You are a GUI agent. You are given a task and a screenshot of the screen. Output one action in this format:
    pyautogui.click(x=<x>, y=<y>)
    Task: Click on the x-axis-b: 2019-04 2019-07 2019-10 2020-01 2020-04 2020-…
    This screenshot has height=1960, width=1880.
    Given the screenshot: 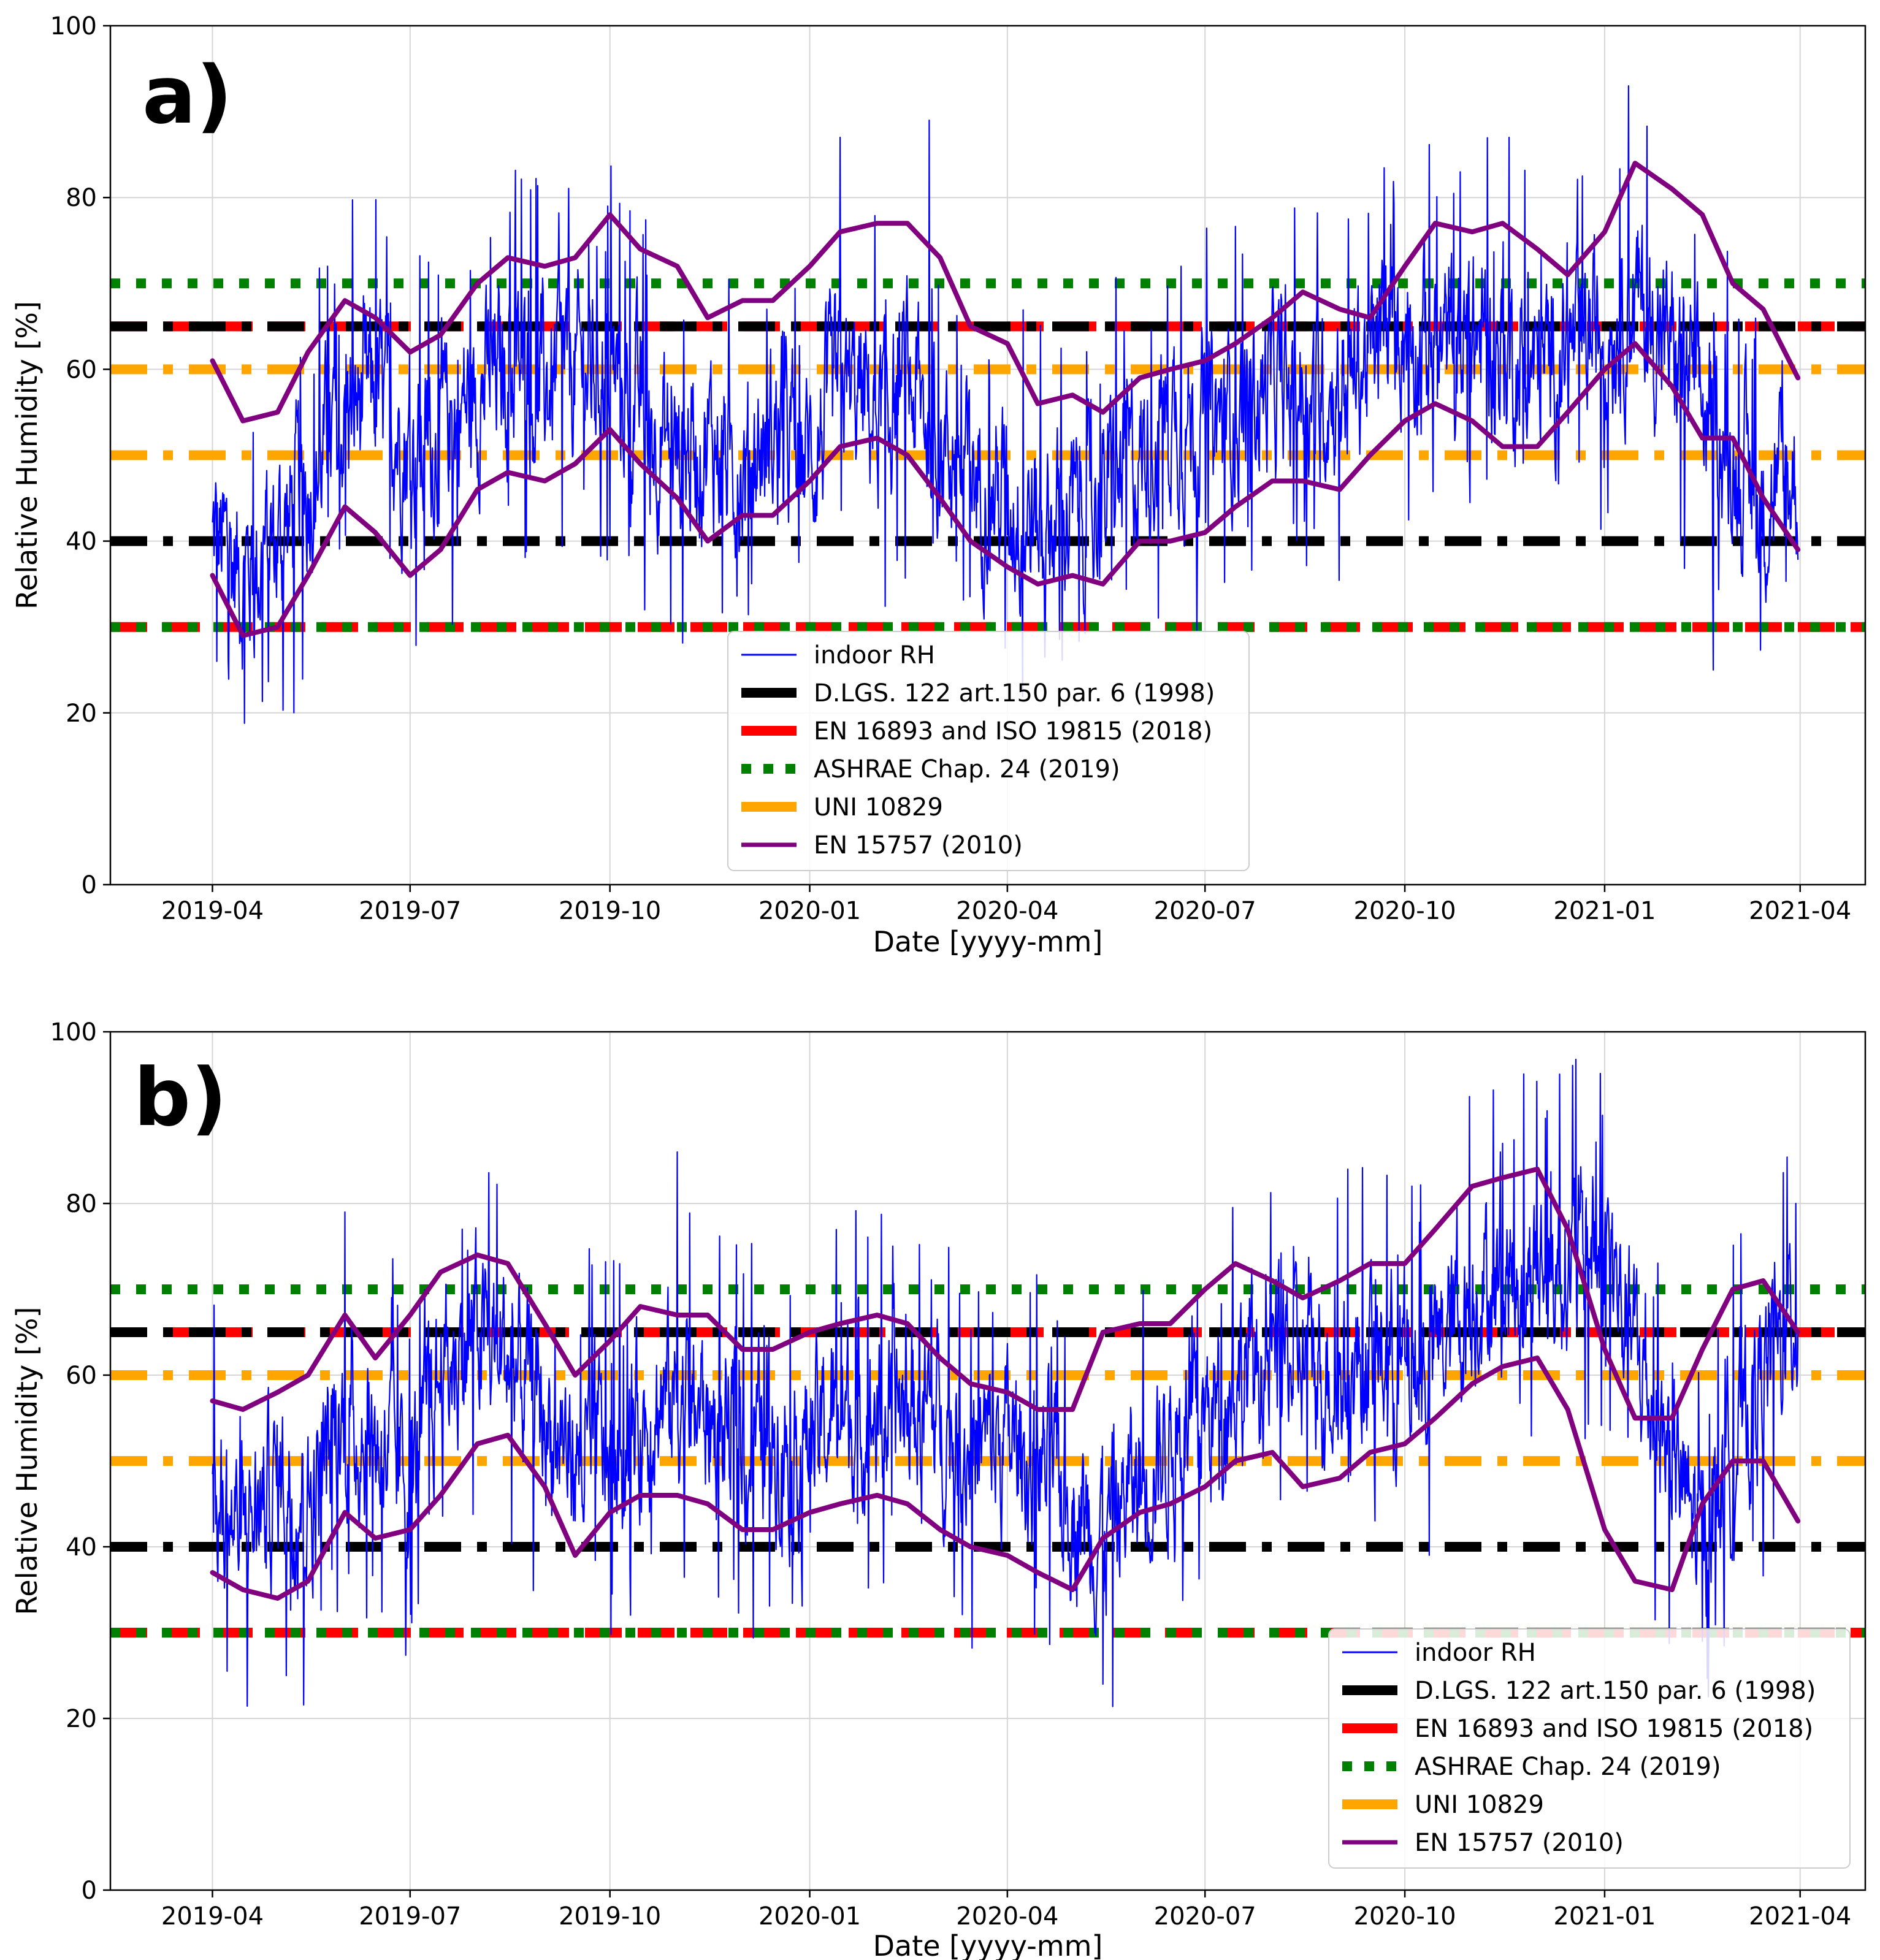 What is the action you would take?
    pyautogui.click(x=1006, y=1910)
    